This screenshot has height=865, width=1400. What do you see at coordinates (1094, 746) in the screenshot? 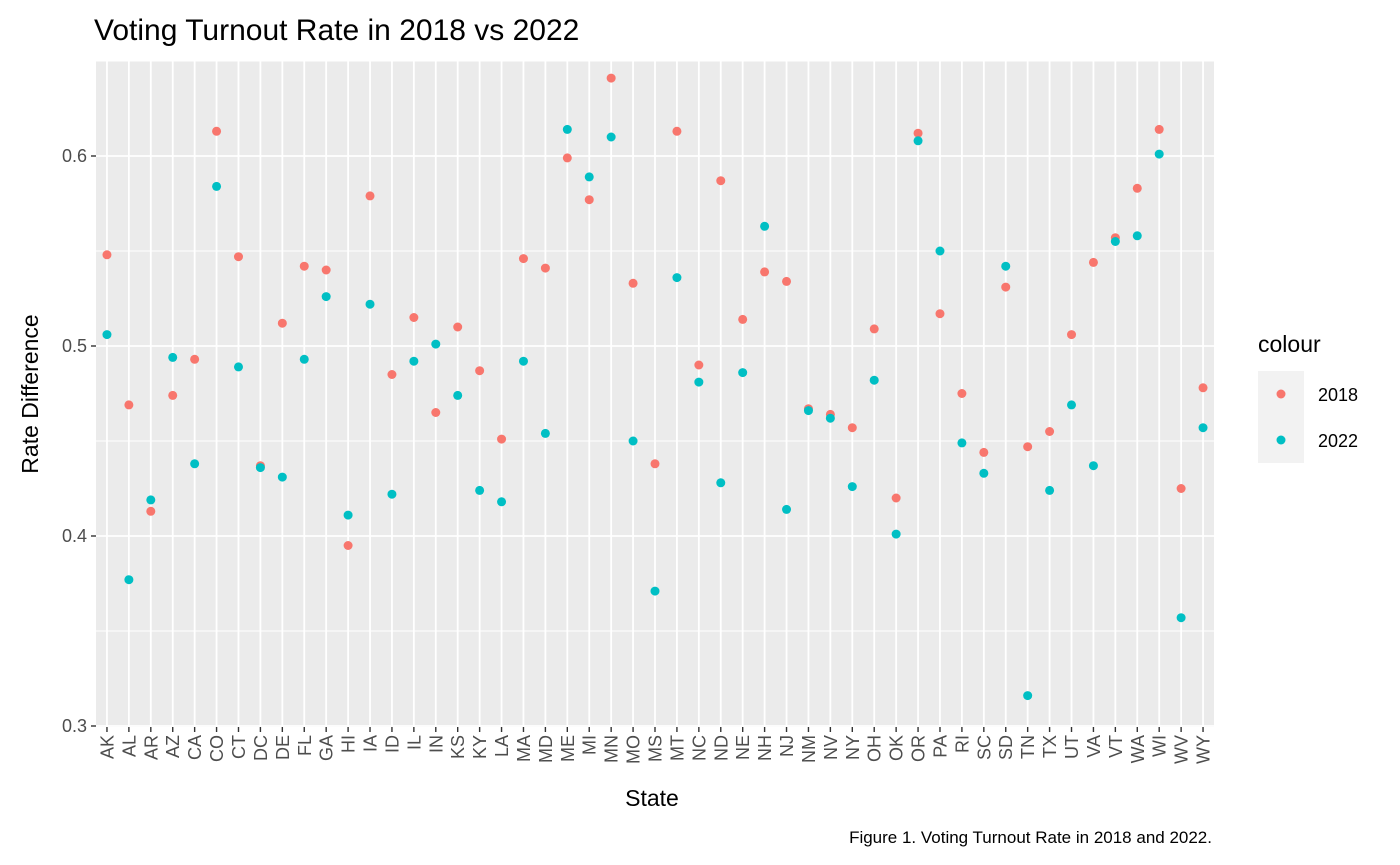
I see `x-tick-label: VA` at bounding box center [1094, 746].